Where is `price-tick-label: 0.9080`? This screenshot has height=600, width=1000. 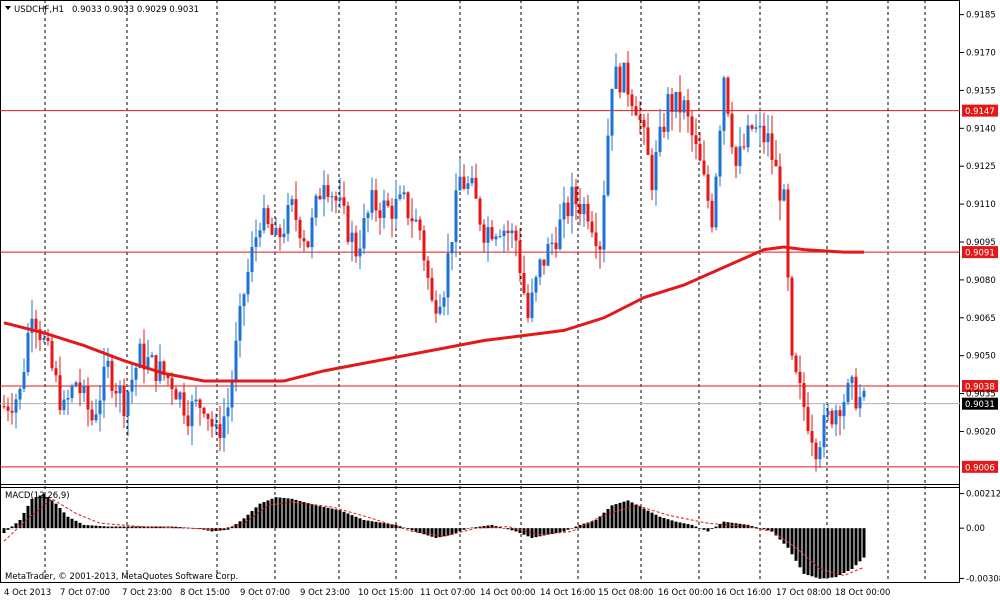
price-tick-label: 0.9080 is located at coordinates (981, 281).